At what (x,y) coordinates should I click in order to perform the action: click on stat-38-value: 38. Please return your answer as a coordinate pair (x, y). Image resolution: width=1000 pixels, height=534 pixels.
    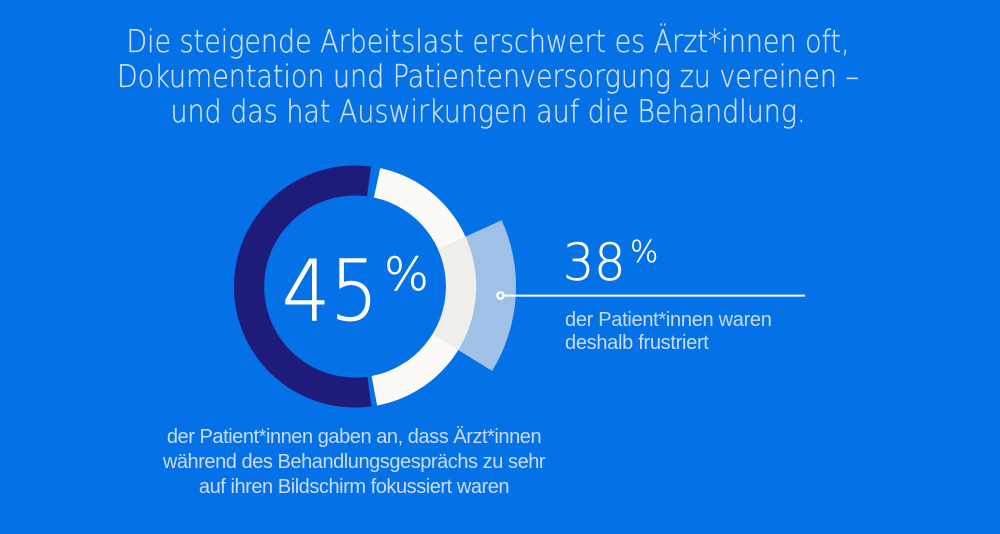
    Looking at the image, I should click on (594, 264).